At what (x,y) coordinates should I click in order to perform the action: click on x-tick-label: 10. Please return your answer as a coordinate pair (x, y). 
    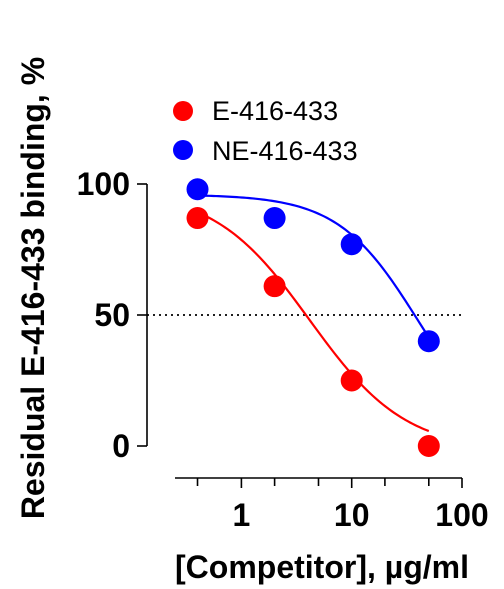
    Looking at the image, I should click on (352, 515).